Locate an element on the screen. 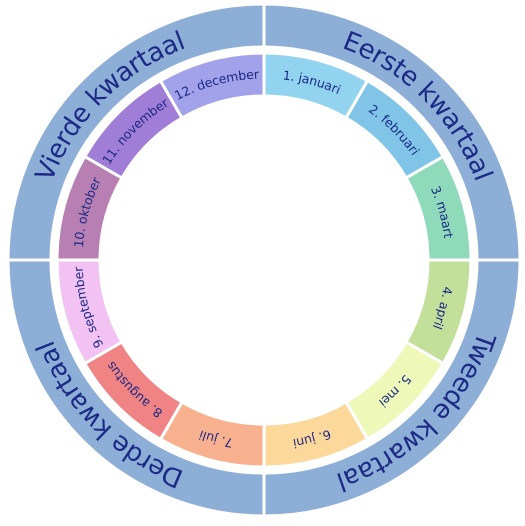  month-segment is located at coordinates (212, 86).